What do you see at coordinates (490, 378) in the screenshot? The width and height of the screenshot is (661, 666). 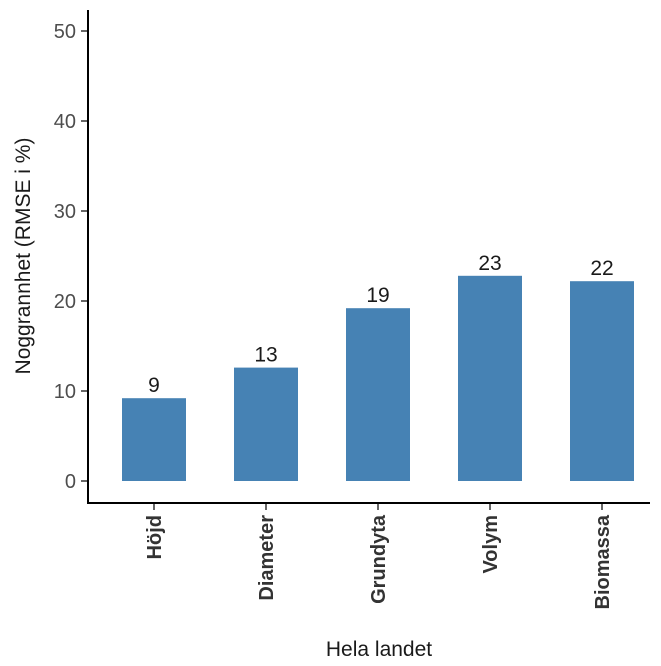 I see `bar-volym` at bounding box center [490, 378].